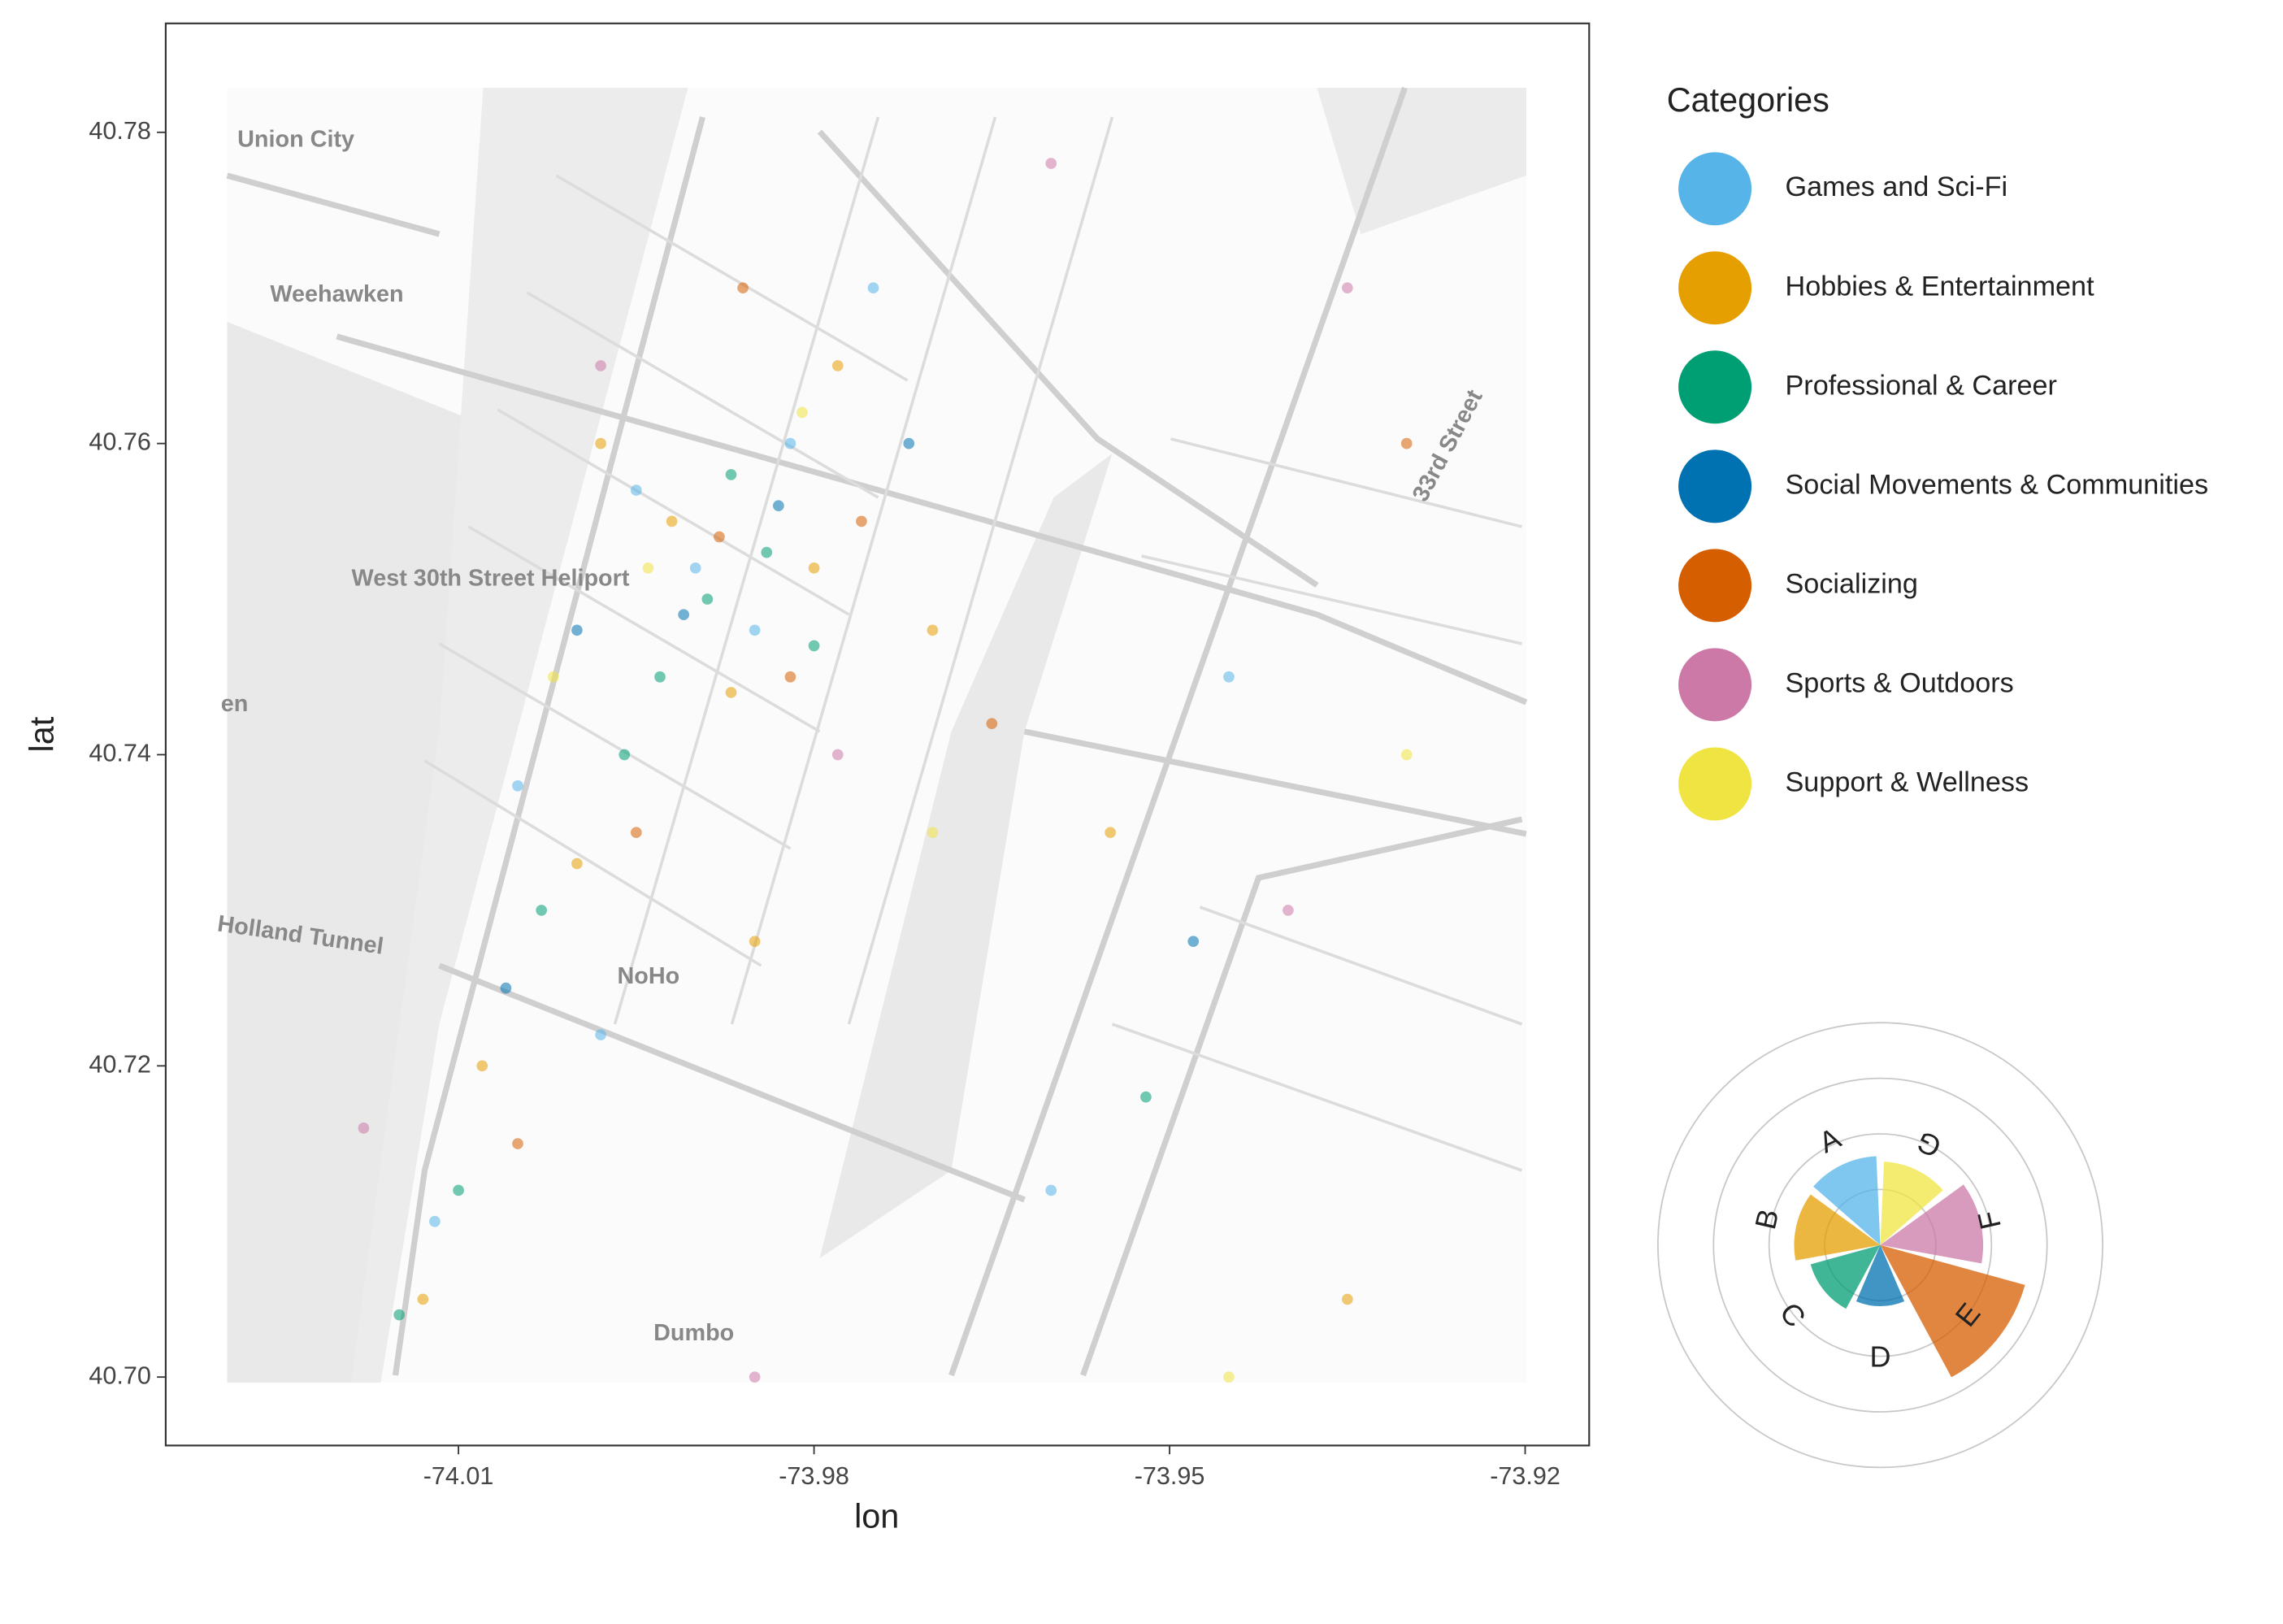 The image size is (2283, 1624). Describe the element at coordinates (1852, 583) in the screenshot. I see `legend-label: Socializing` at that location.